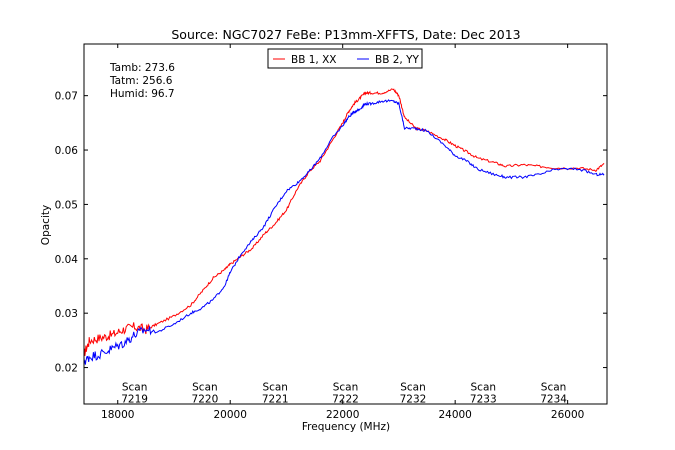  I want to click on y-tick-label: 0.04, so click(67, 260).